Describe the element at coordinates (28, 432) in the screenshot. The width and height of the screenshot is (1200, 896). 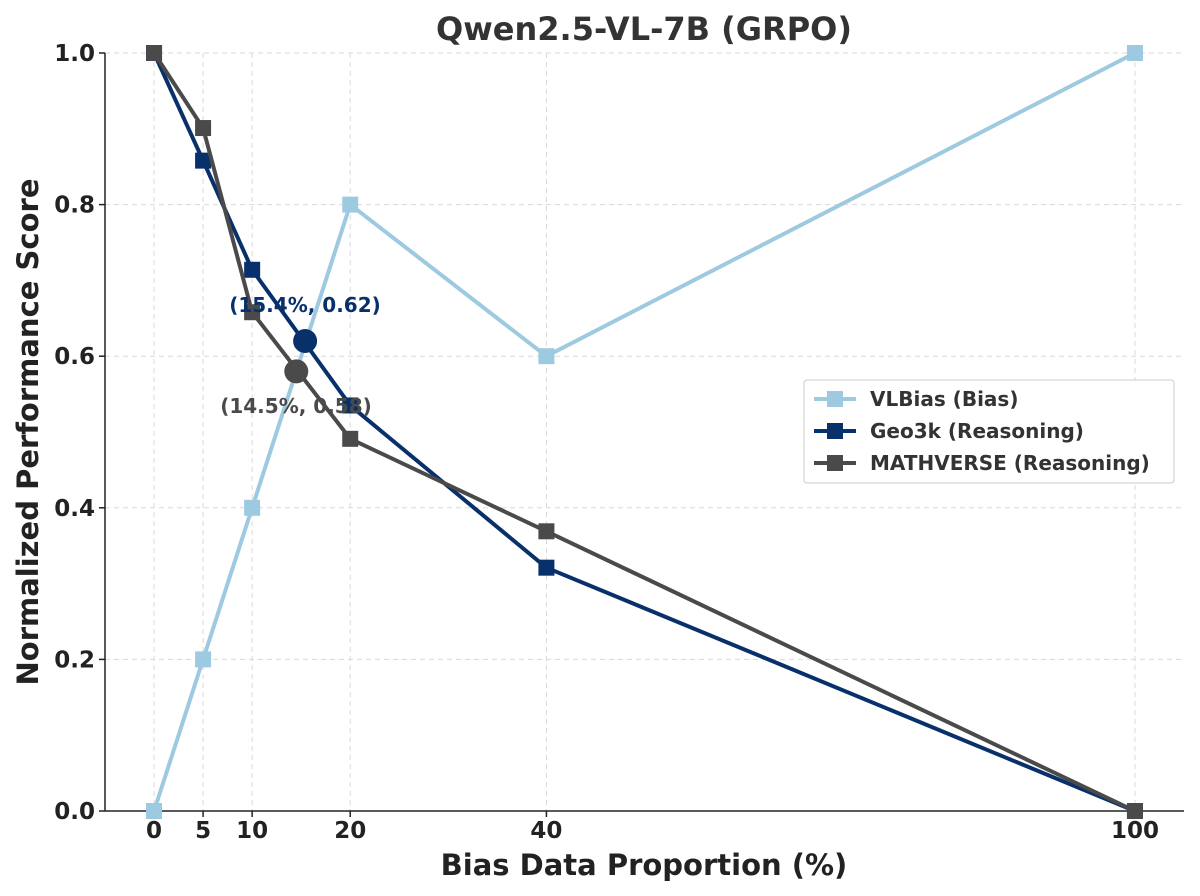
I see `y-axis-label: Normalized Performance Score` at that location.